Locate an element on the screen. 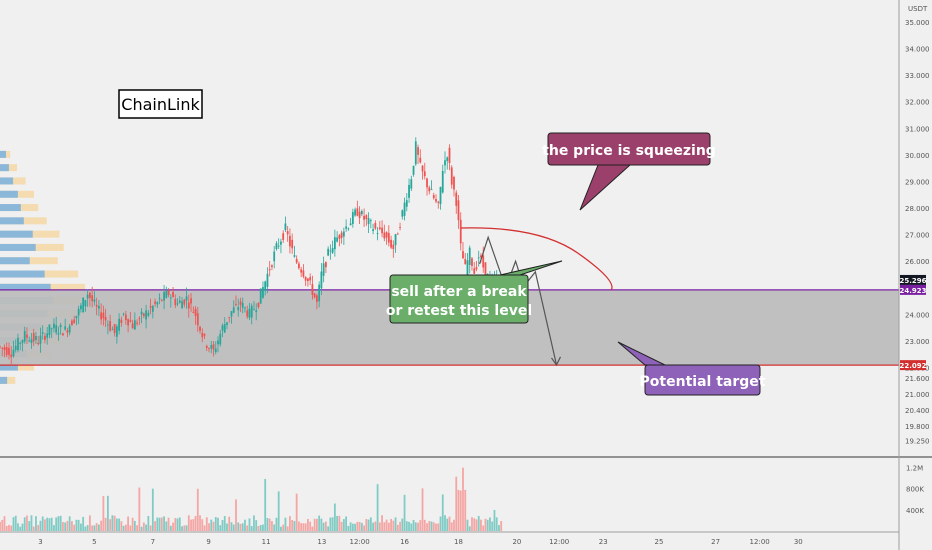  time-tick-label: 3 is located at coordinates (40, 542).